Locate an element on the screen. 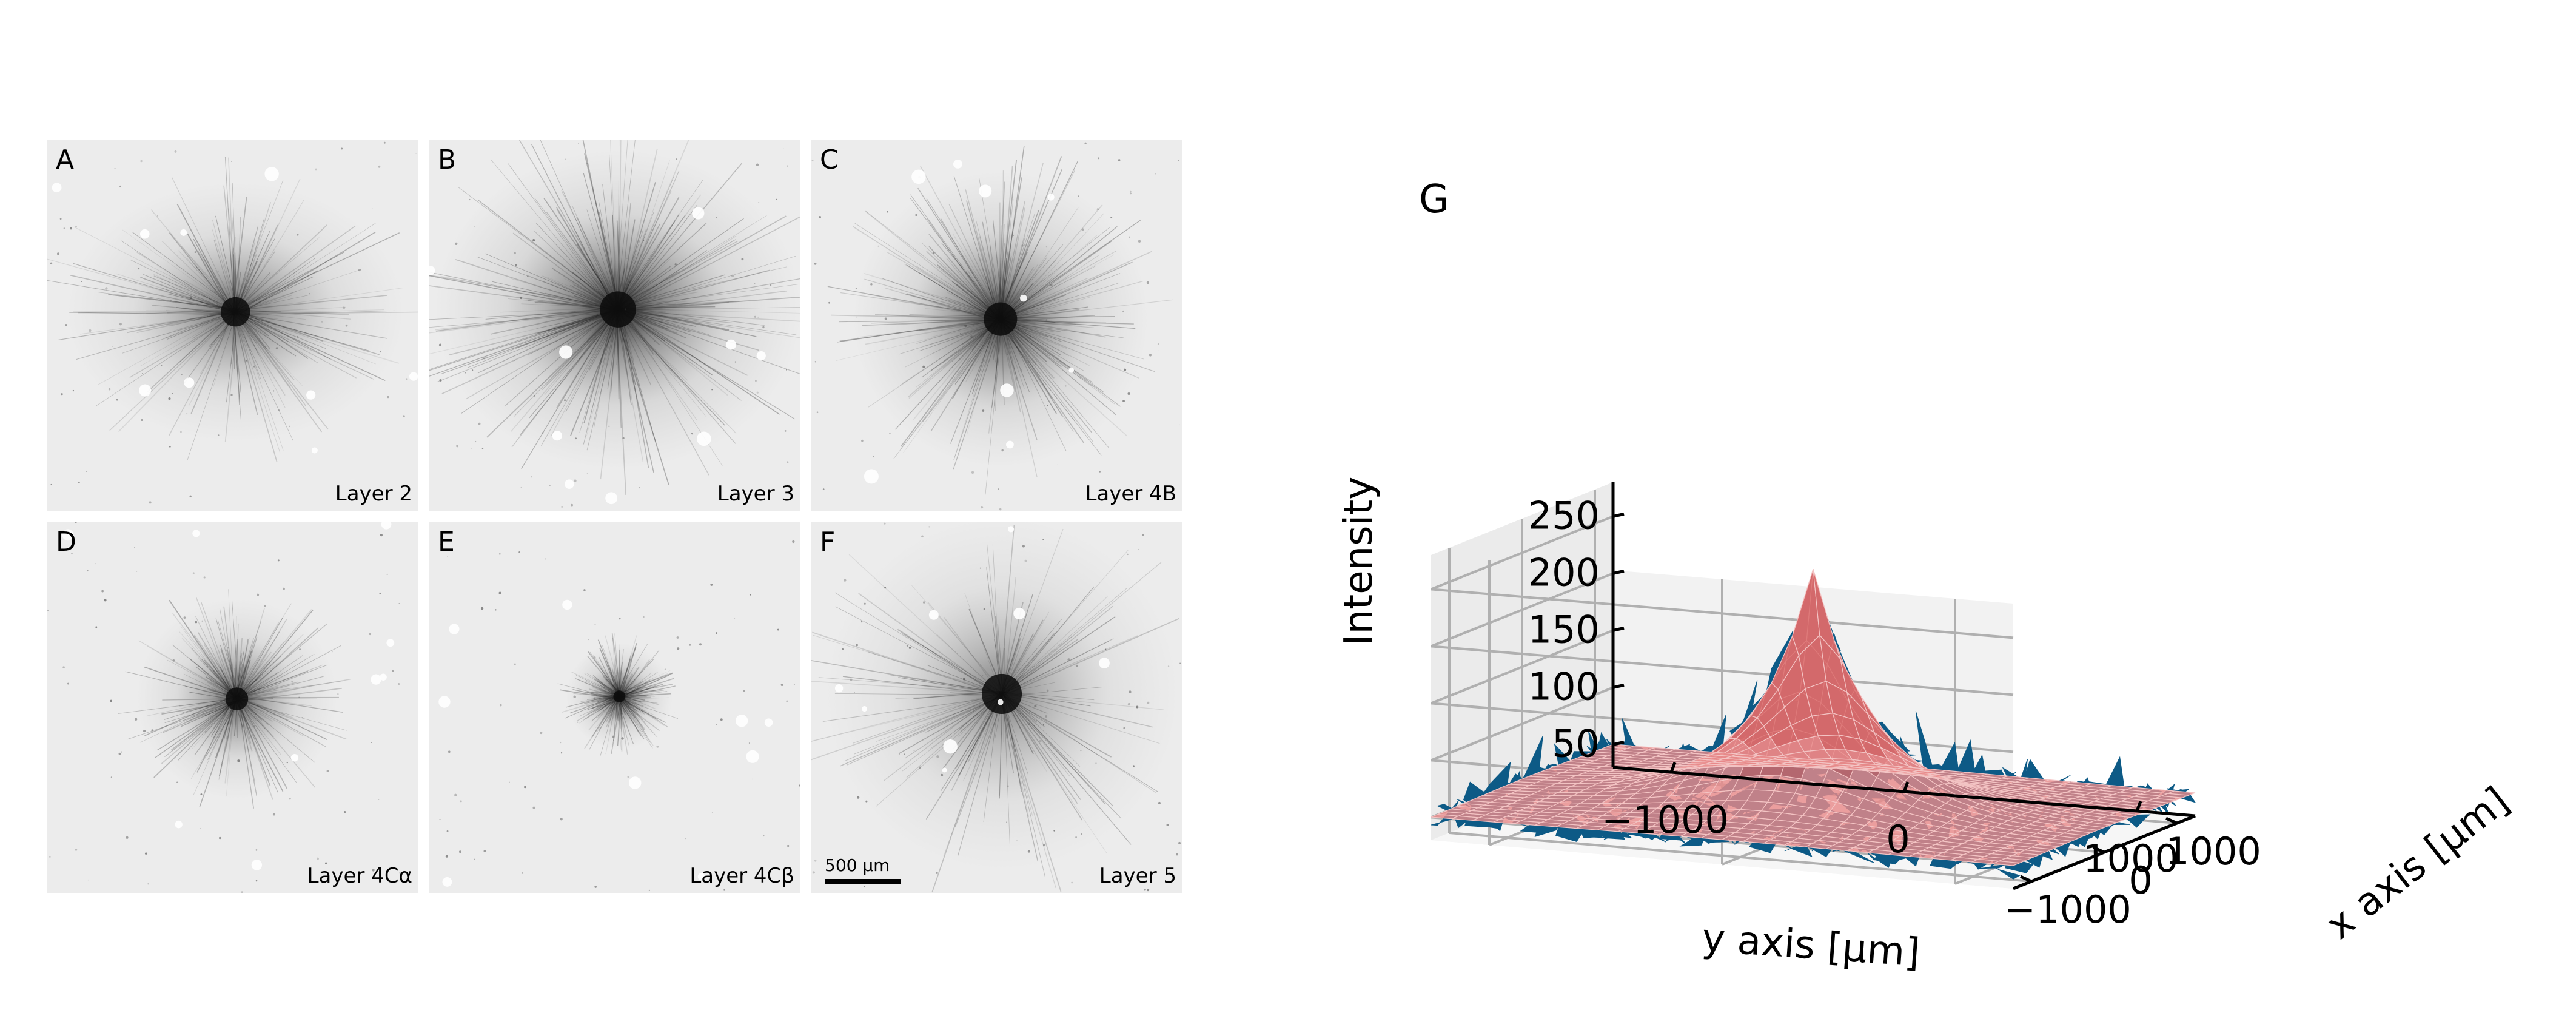 The height and width of the screenshot is (1030, 2576). panel-d: D Layer 4Cα is located at coordinates (233, 707).